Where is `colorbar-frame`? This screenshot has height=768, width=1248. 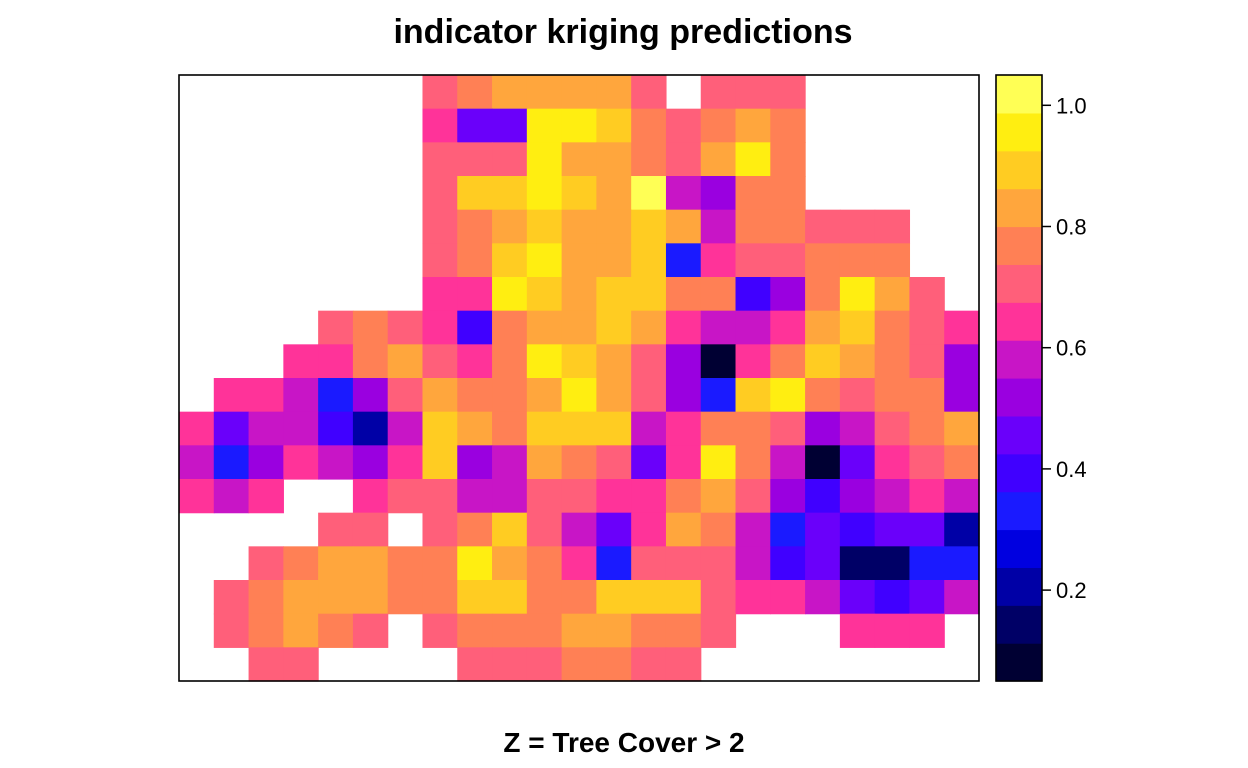
colorbar-frame is located at coordinates (1019, 378).